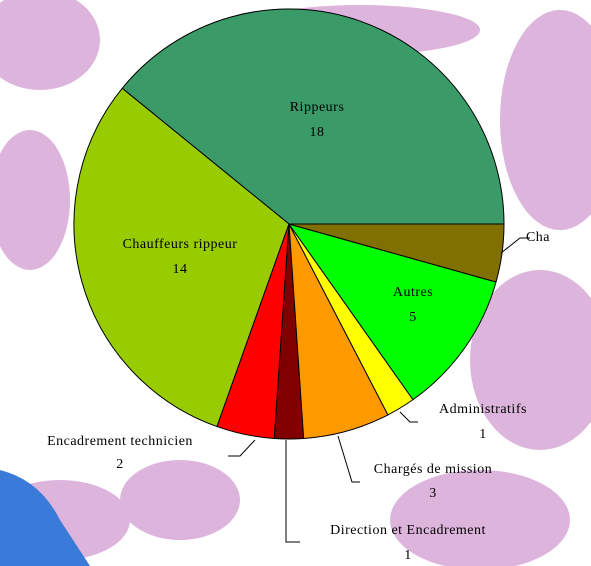 The image size is (591, 566). What do you see at coordinates (45, 518) in the screenshot?
I see `map-water` at bounding box center [45, 518].